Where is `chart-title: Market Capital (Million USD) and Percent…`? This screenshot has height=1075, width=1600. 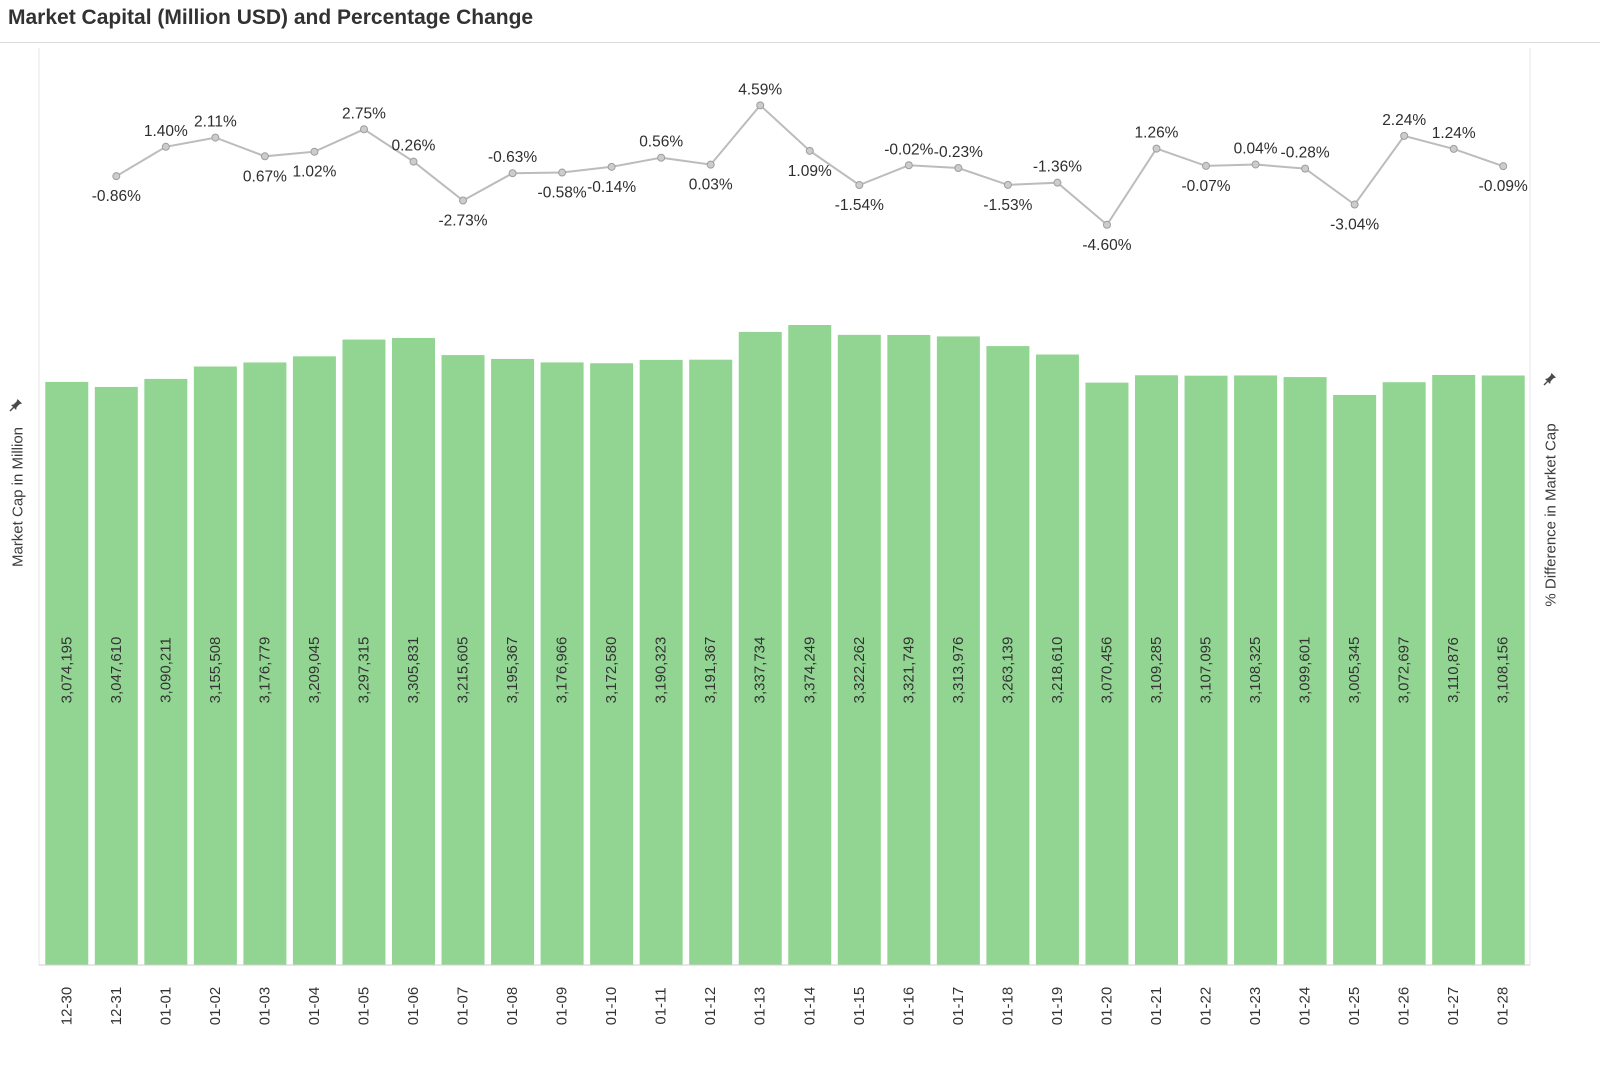 chart-title: Market Capital (Million USD) and Percent… is located at coordinates (271, 17).